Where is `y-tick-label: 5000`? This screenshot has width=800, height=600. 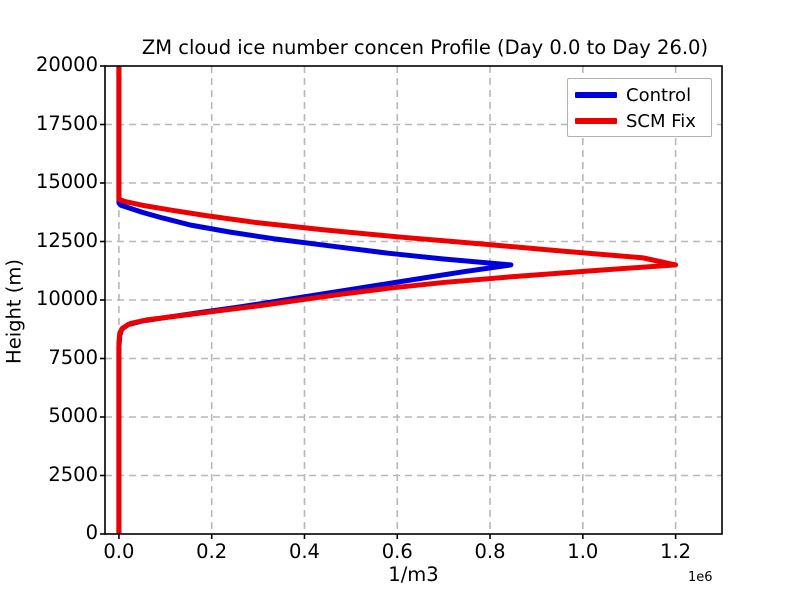 y-tick-label: 5000 is located at coordinates (73, 415).